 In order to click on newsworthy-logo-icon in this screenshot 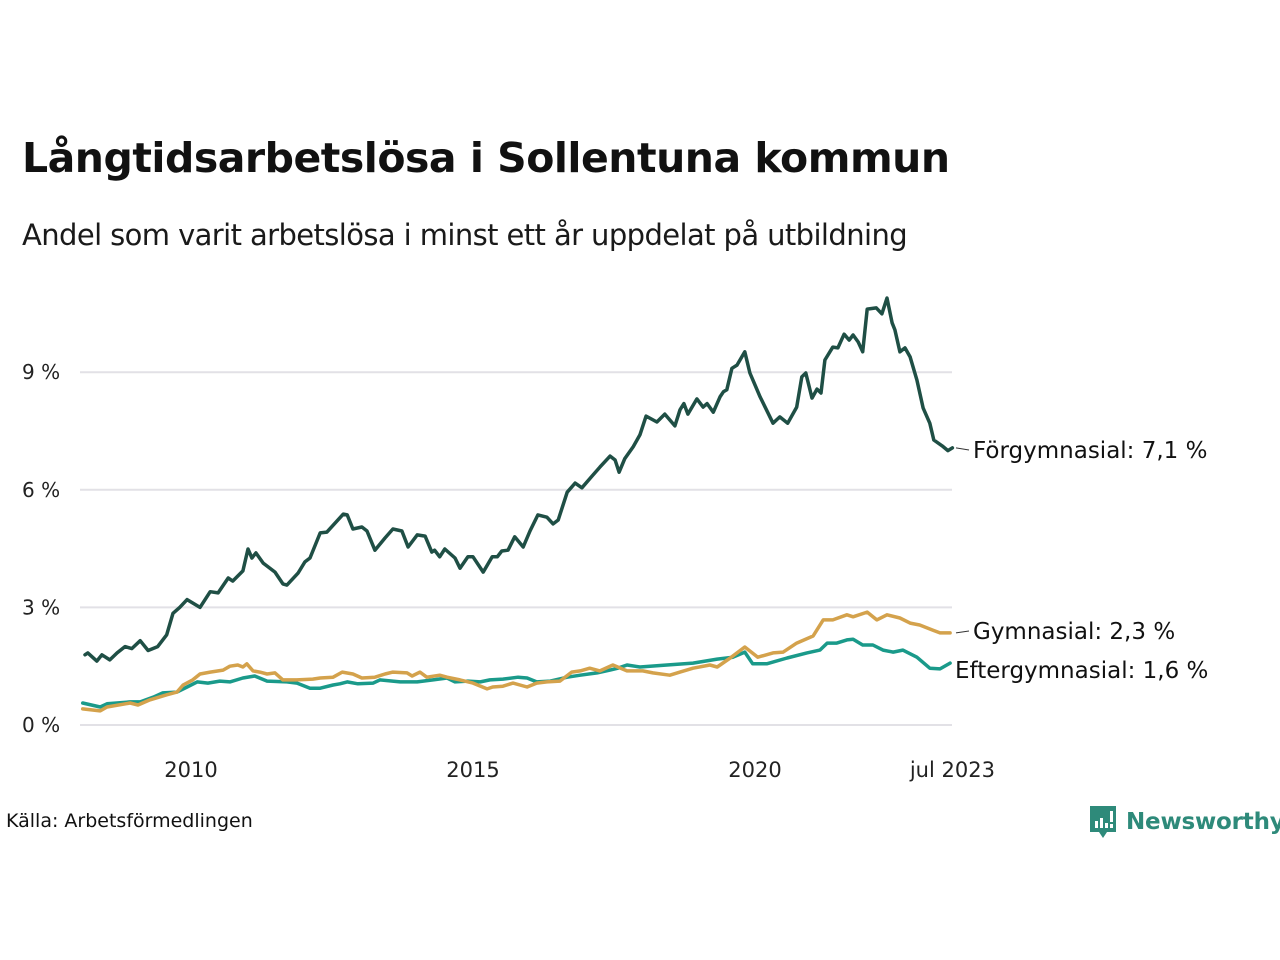, I will do `click(1103, 822)`.